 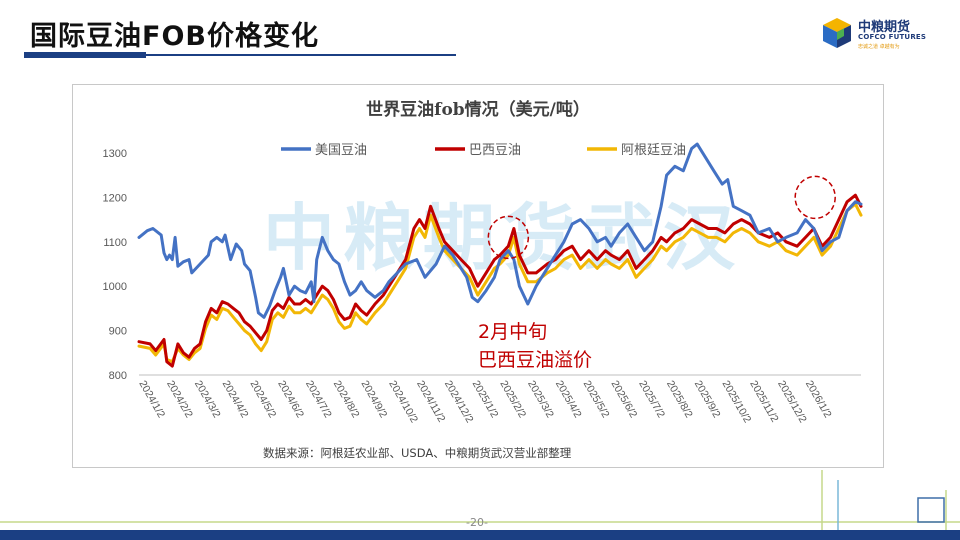 What do you see at coordinates (892, 37) in the screenshot?
I see `logo-name-en: COFCO FUTURES` at bounding box center [892, 37].